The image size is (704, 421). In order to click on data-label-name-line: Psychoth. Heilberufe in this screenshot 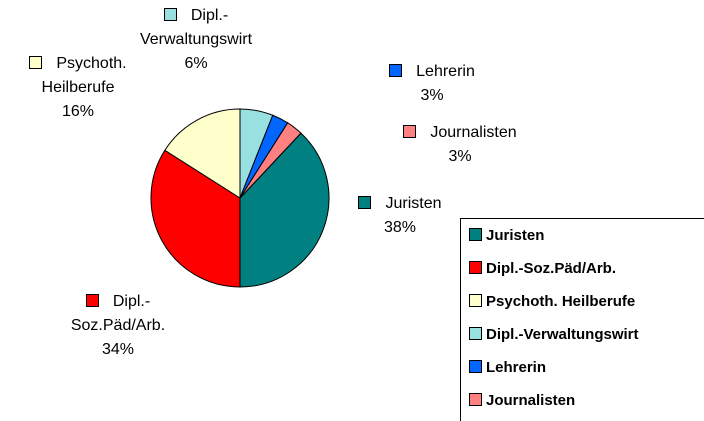, I will do `click(78, 76)`.